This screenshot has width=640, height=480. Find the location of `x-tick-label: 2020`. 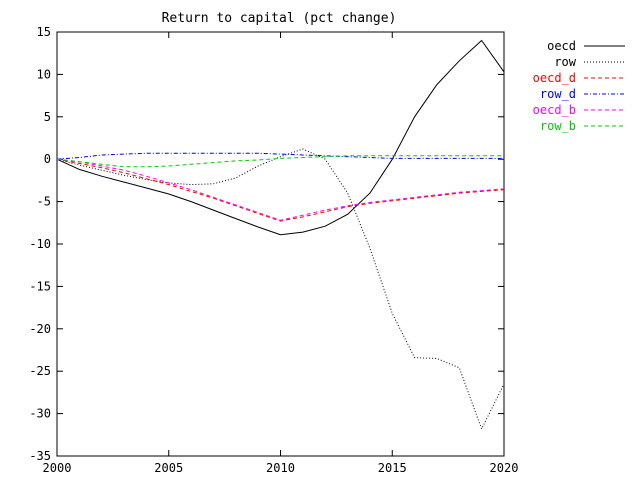

x-tick-label: 2020 is located at coordinates (504, 468).